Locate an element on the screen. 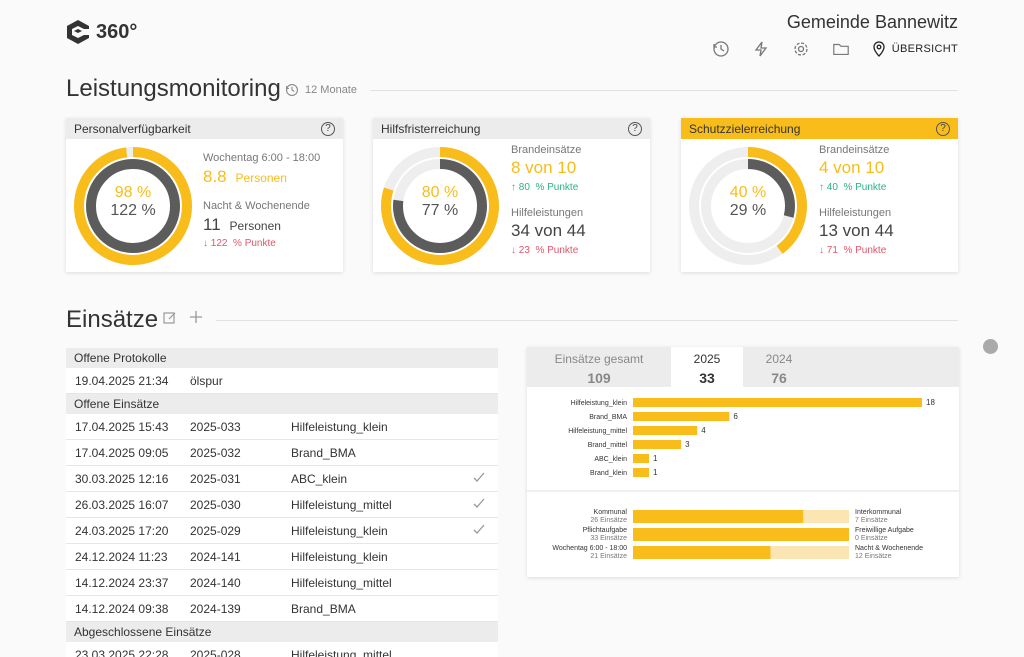  brand-logo: 360° is located at coordinates (100, 32).